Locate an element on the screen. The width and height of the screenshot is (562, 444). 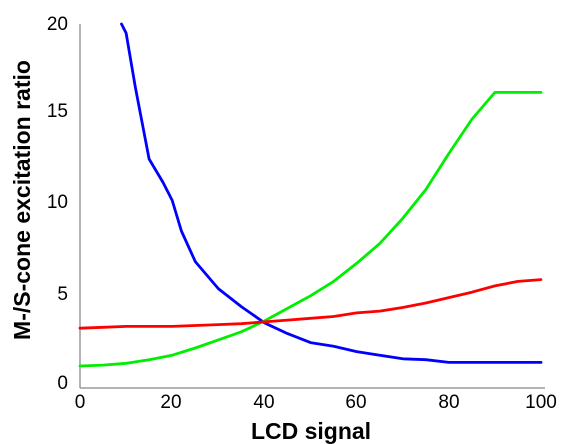
x-tick-label-40: 40 is located at coordinates (263, 402).